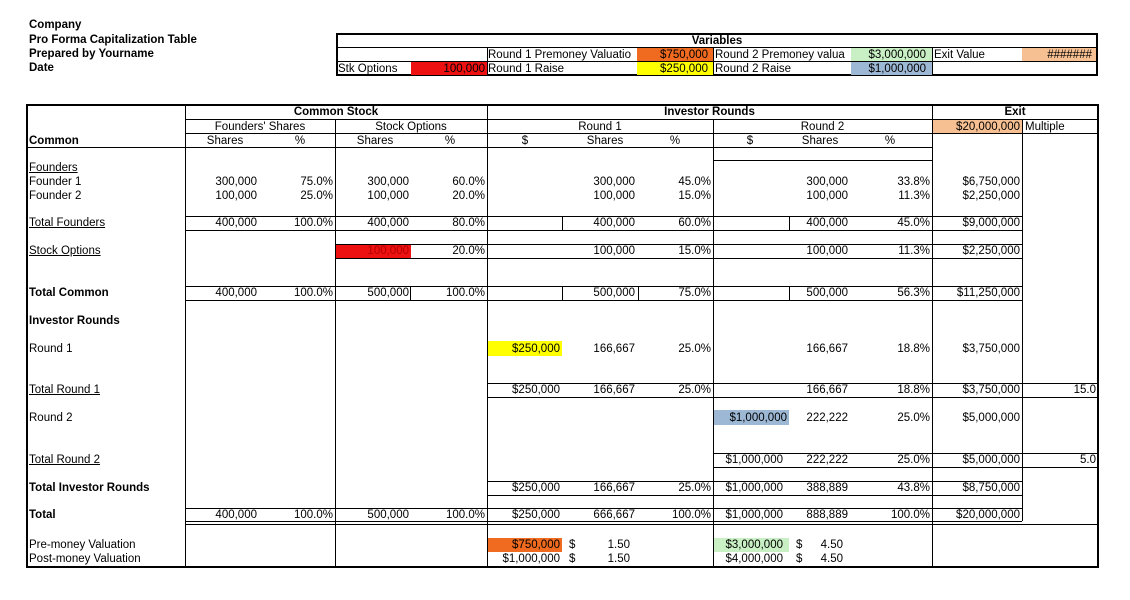 This screenshot has height=600, width=1130. What do you see at coordinates (991, 460) in the screenshot?
I see `total-round2-exit: $5,000,000` at bounding box center [991, 460].